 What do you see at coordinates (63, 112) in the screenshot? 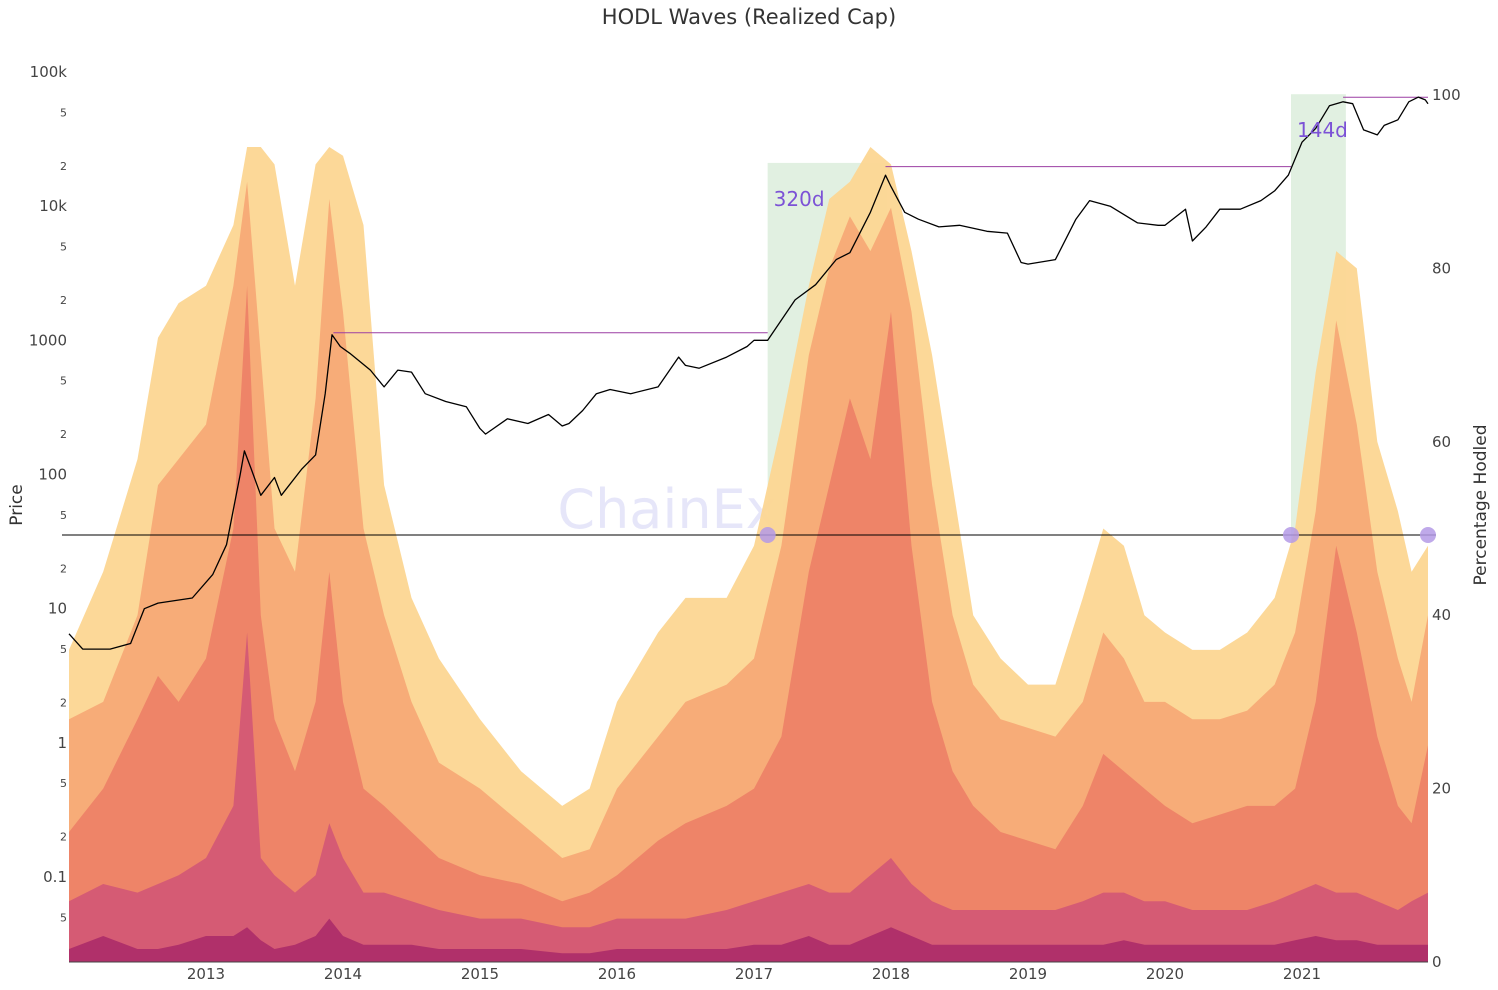
I see `y-left-minor-tick-12: 5` at bounding box center [63, 112].